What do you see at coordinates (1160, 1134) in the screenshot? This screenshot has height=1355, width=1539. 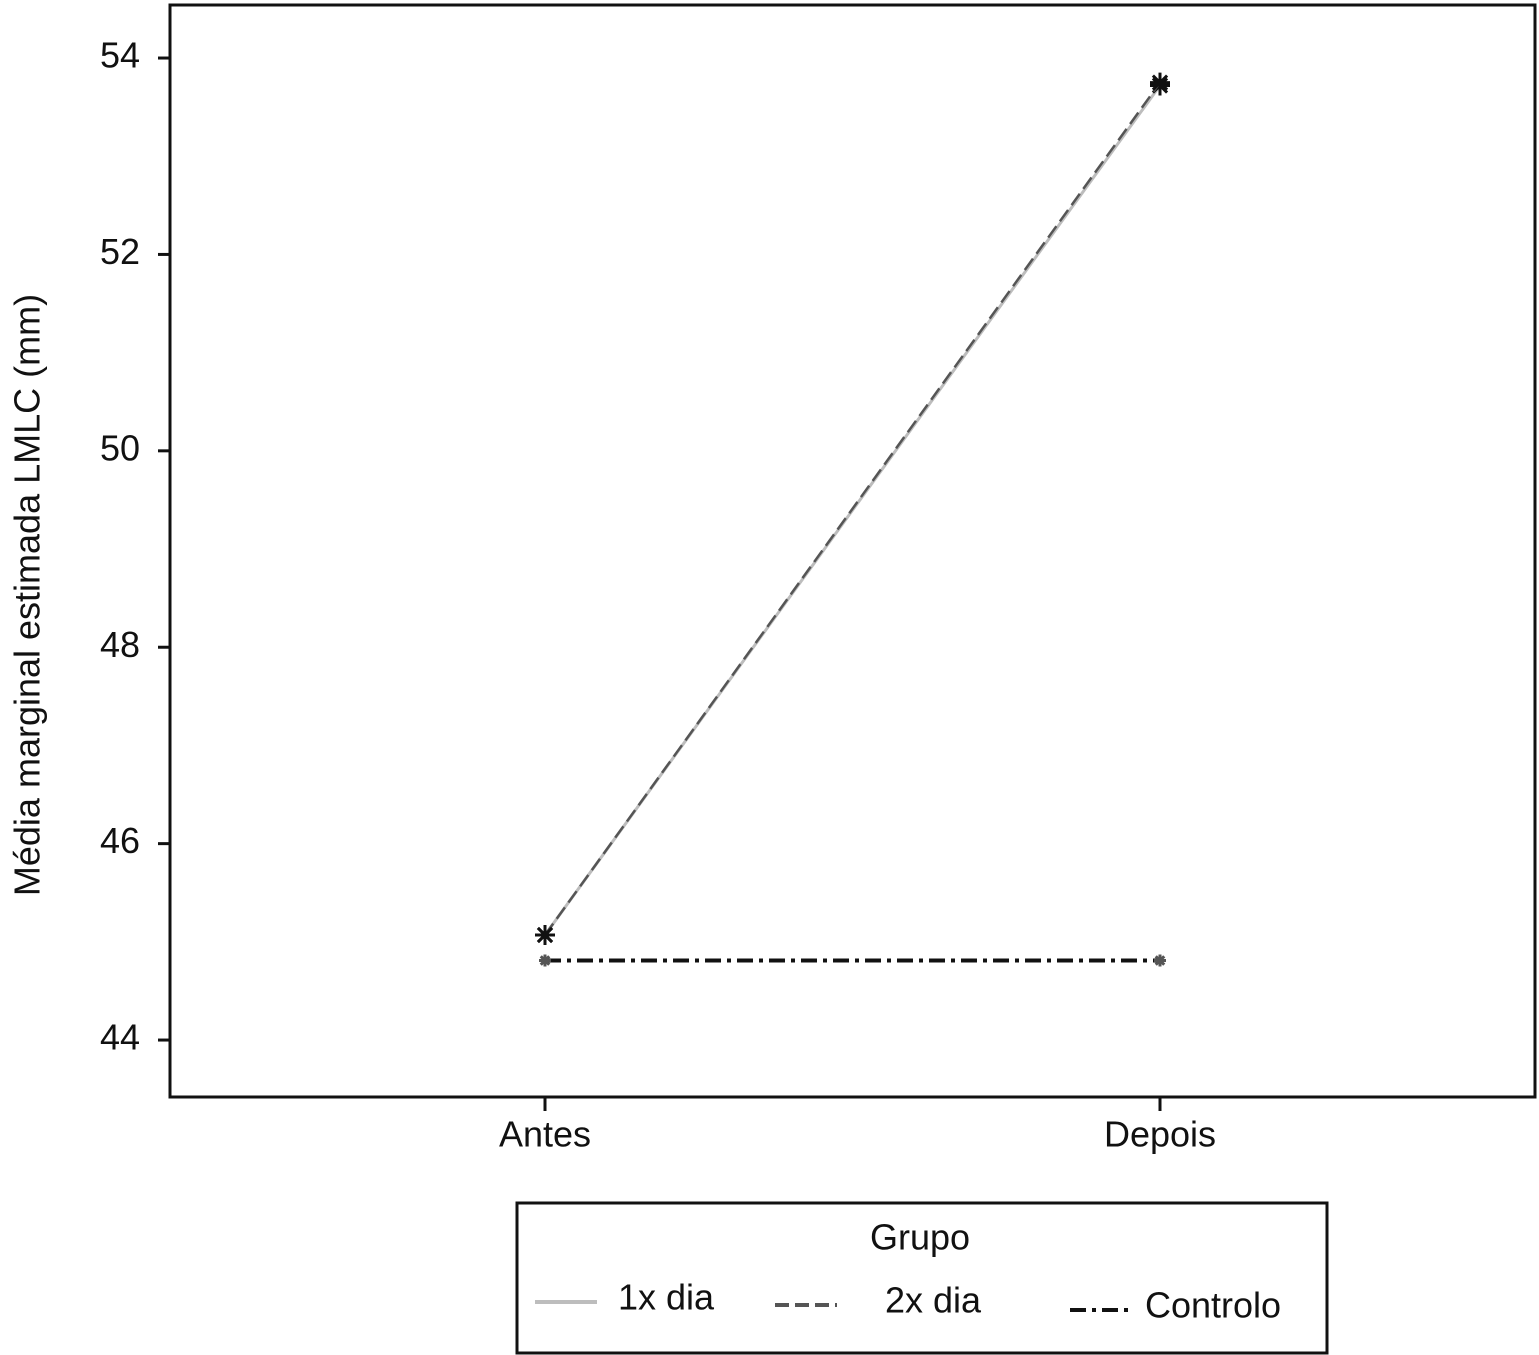 I see `x-tick-label: Depois` at bounding box center [1160, 1134].